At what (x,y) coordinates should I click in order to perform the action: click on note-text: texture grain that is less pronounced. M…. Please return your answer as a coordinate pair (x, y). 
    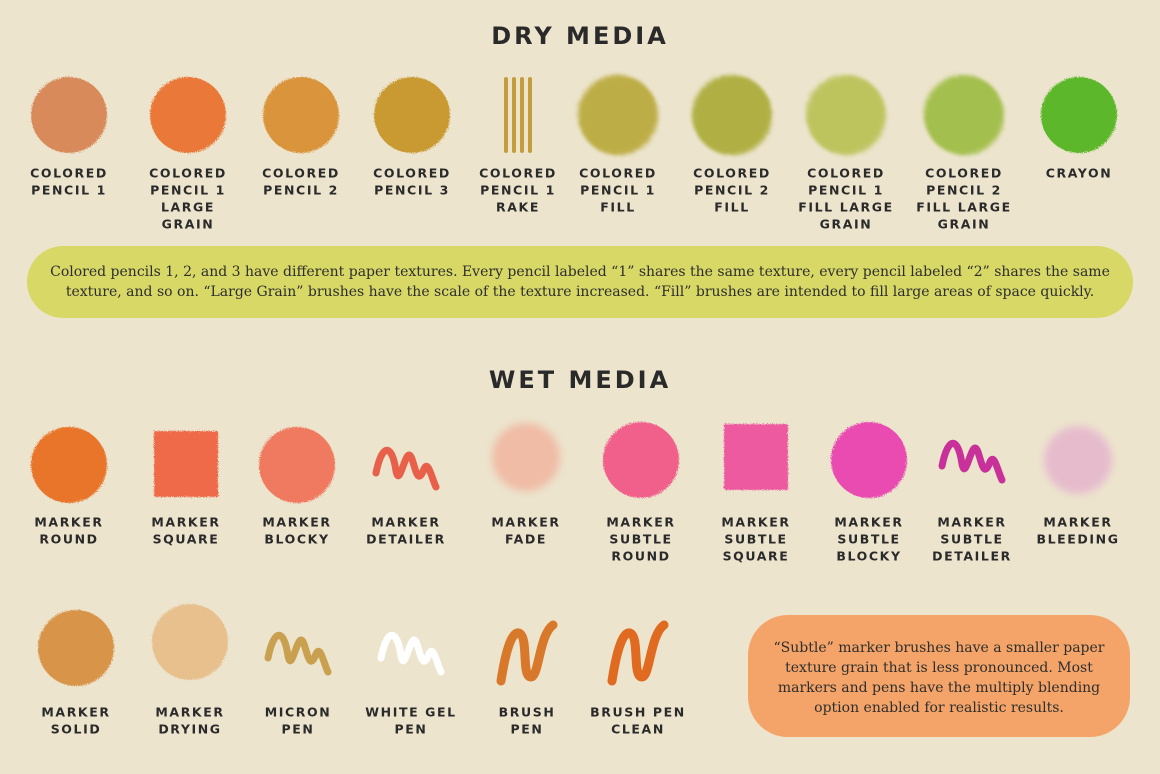
    Looking at the image, I should click on (939, 668).